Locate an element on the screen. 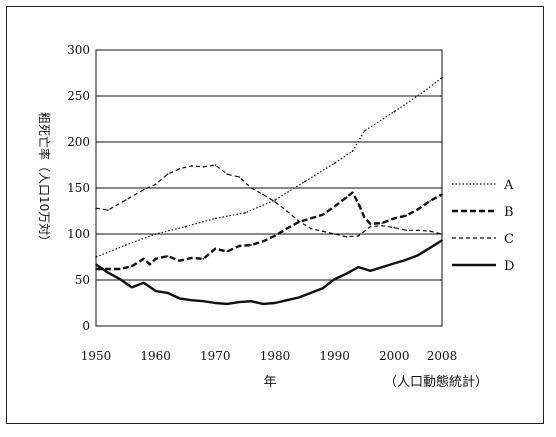 This screenshot has width=556, height=437. y-tick-label: 100 is located at coordinates (78, 234).